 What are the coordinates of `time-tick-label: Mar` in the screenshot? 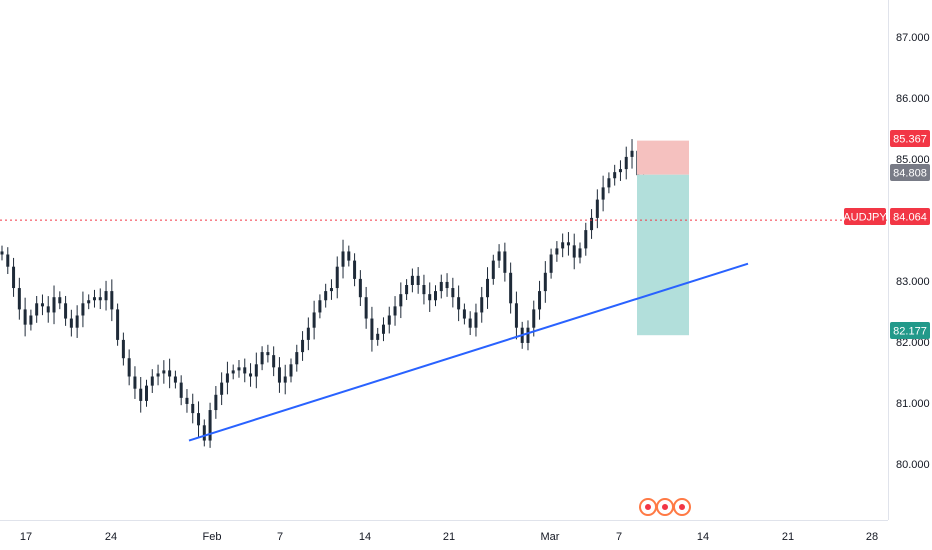 It's located at (550, 537).